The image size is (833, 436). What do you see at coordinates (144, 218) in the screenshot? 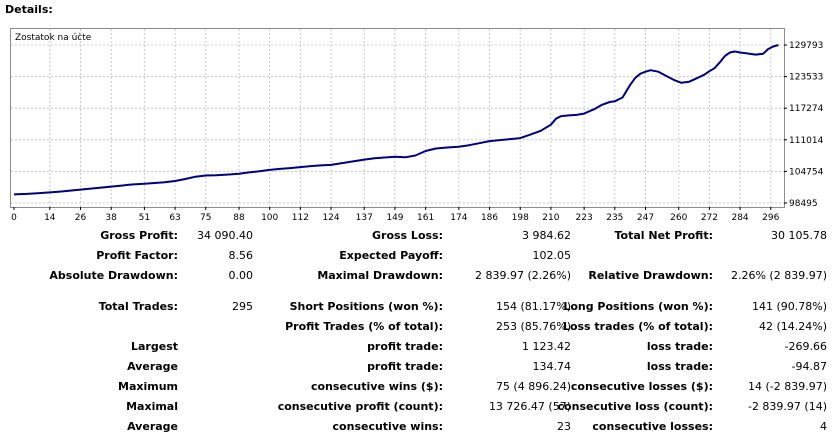
I see `x-tick-label: 51` at bounding box center [144, 218].